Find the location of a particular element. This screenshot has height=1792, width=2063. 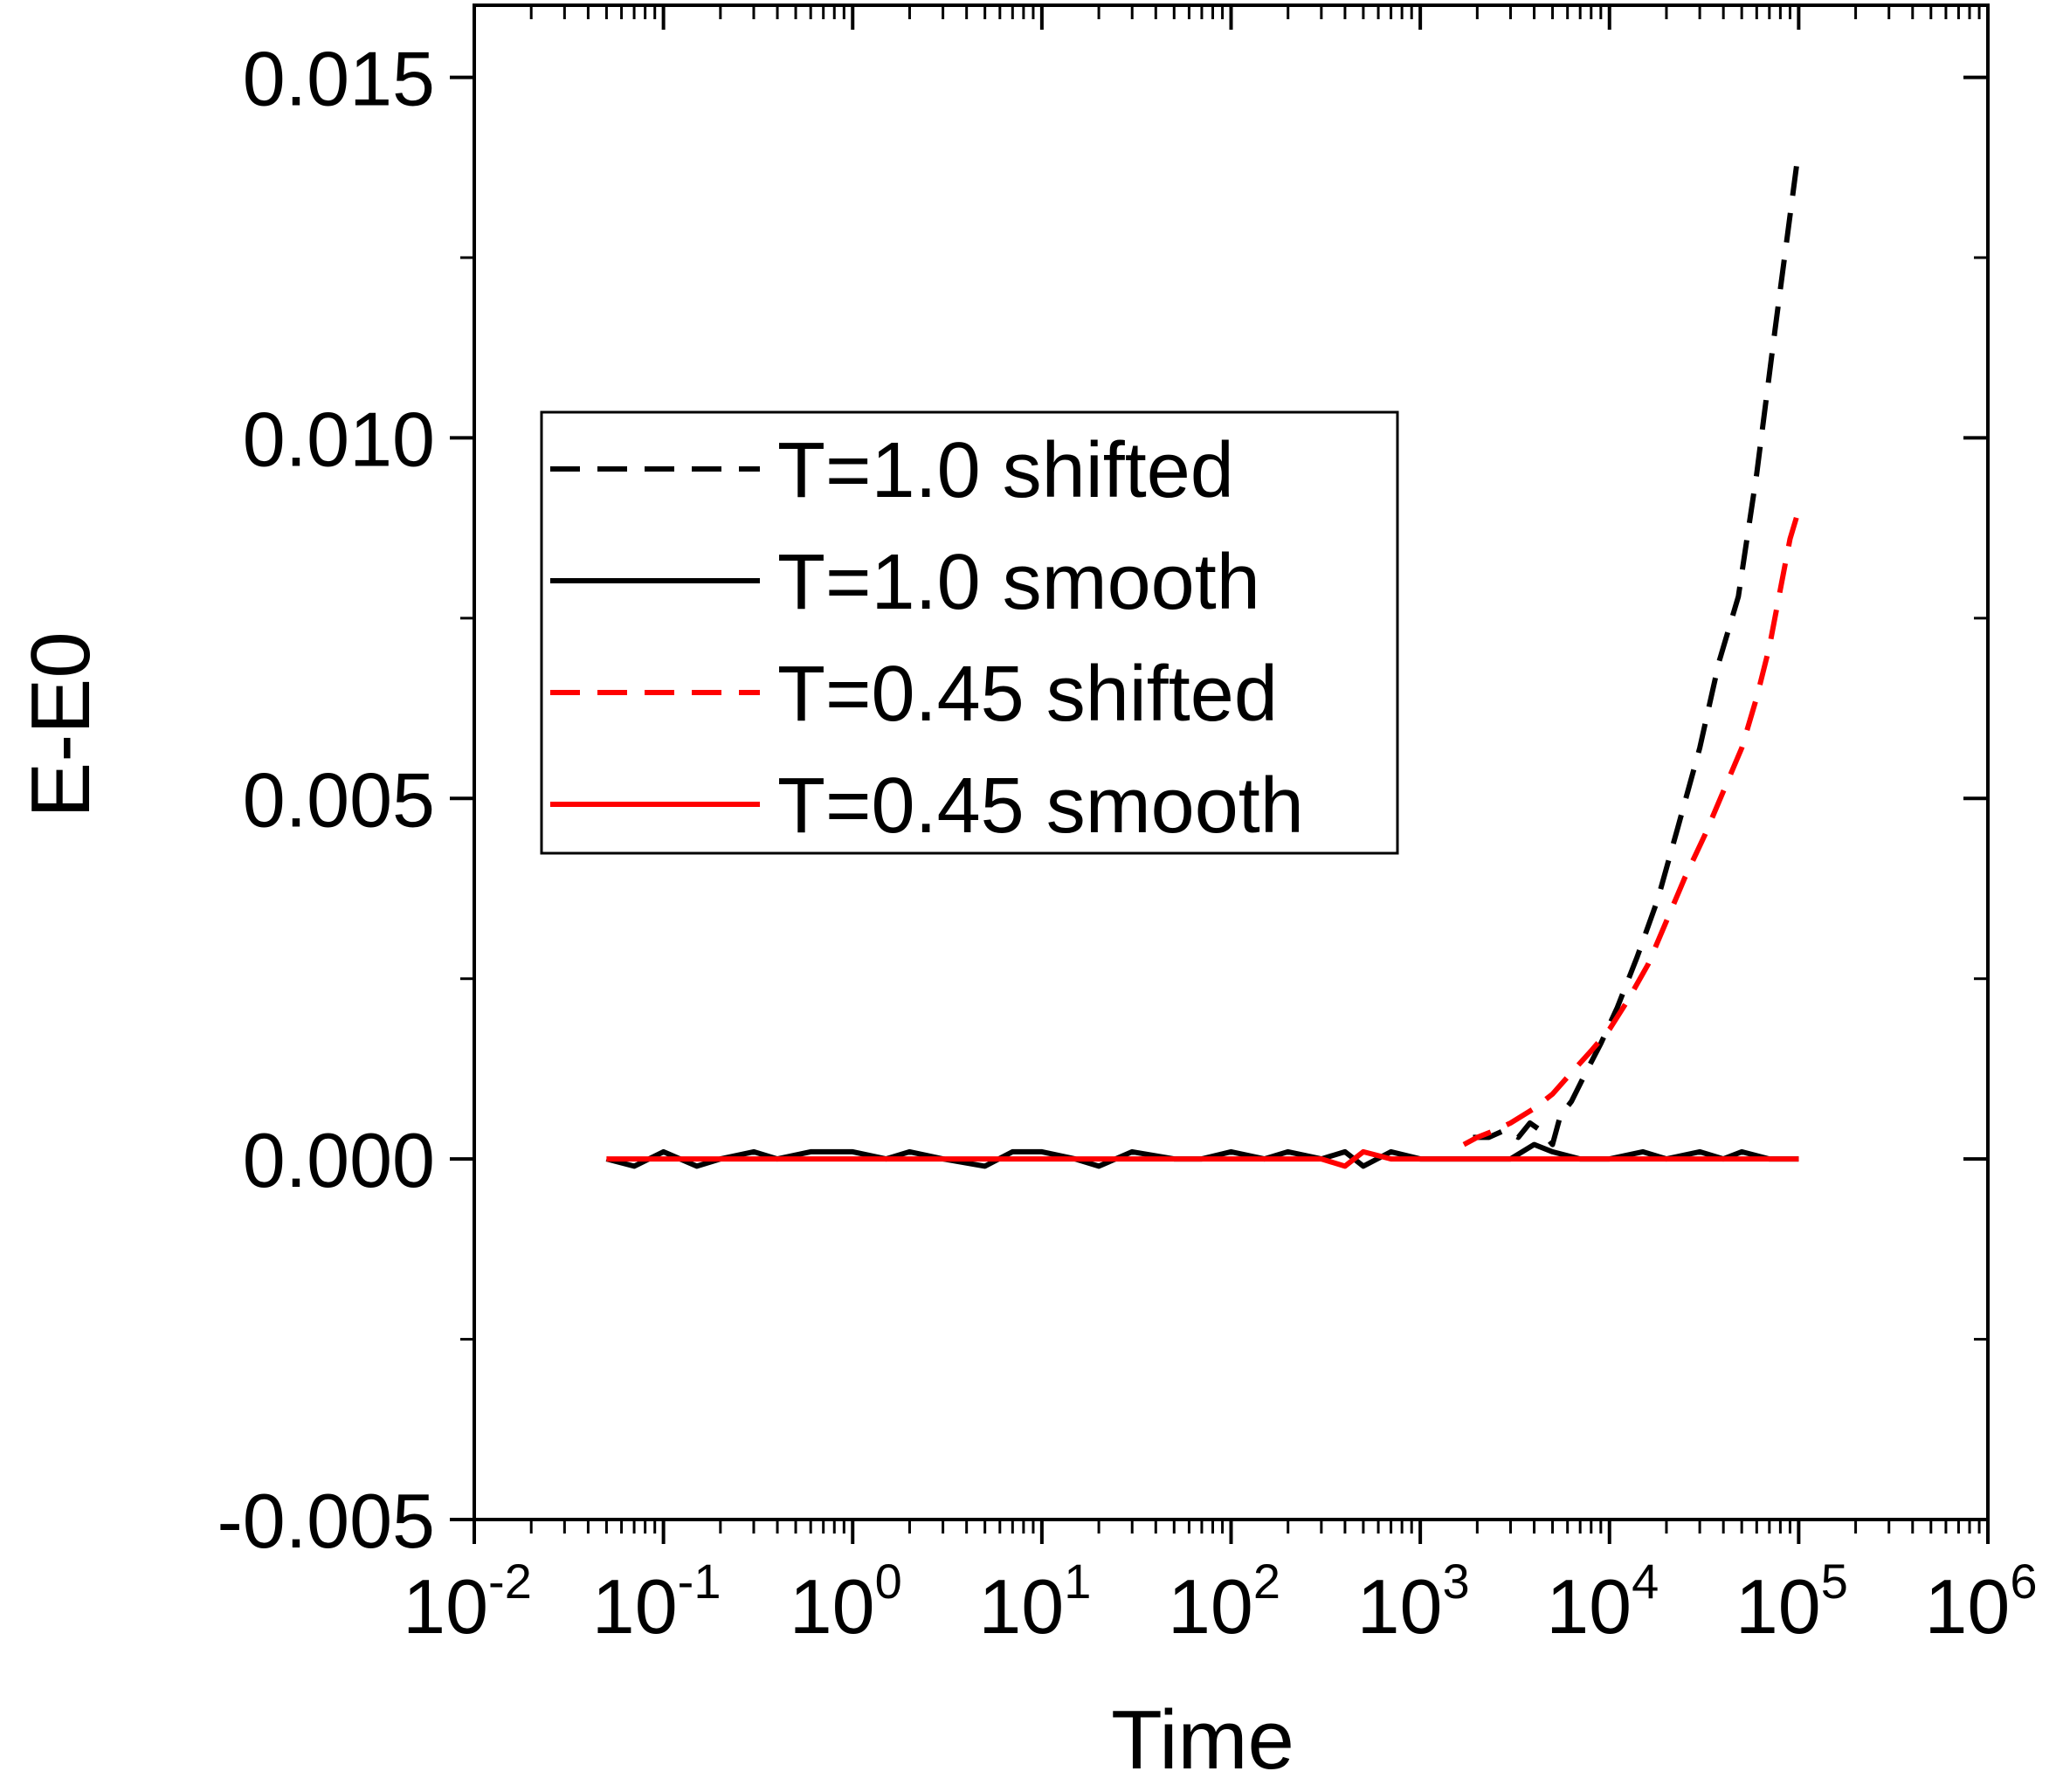

legend-label: T=0.45 shifted is located at coordinates (1027, 694).